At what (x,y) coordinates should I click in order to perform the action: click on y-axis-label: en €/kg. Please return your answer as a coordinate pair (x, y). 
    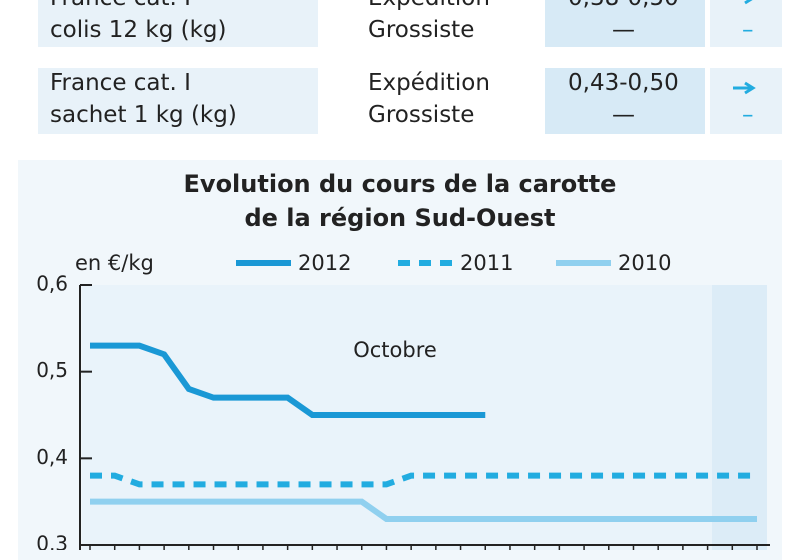
    Looking at the image, I should click on (114, 263).